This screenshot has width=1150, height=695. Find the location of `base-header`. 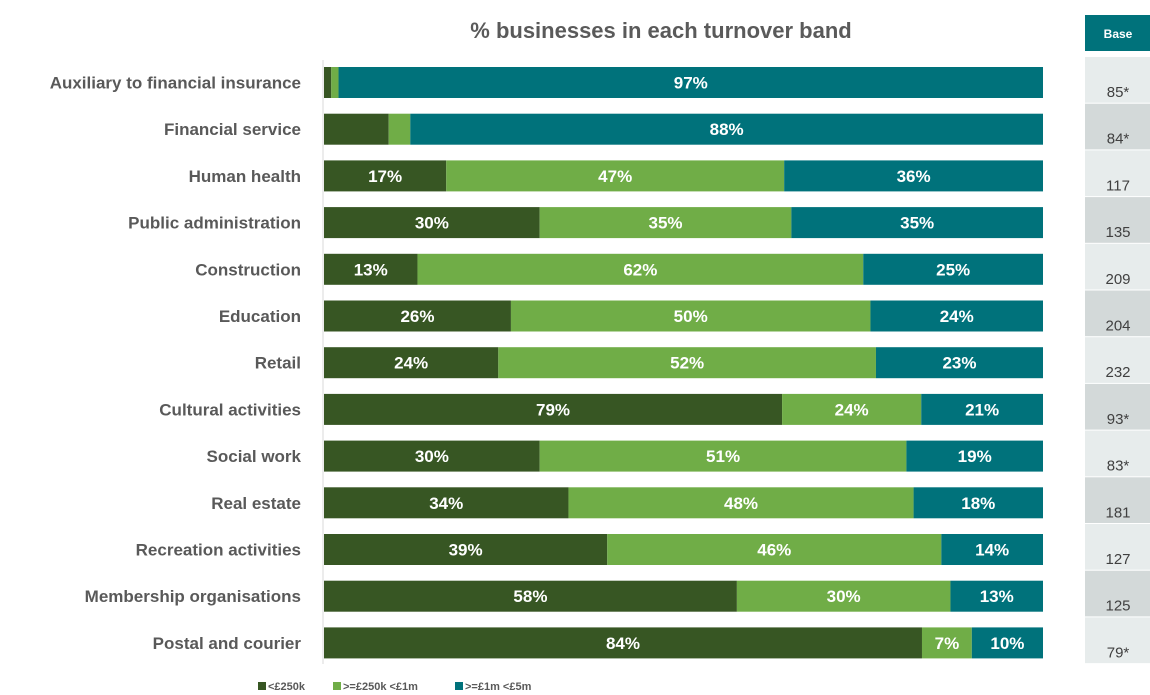

base-header is located at coordinates (1117, 33).